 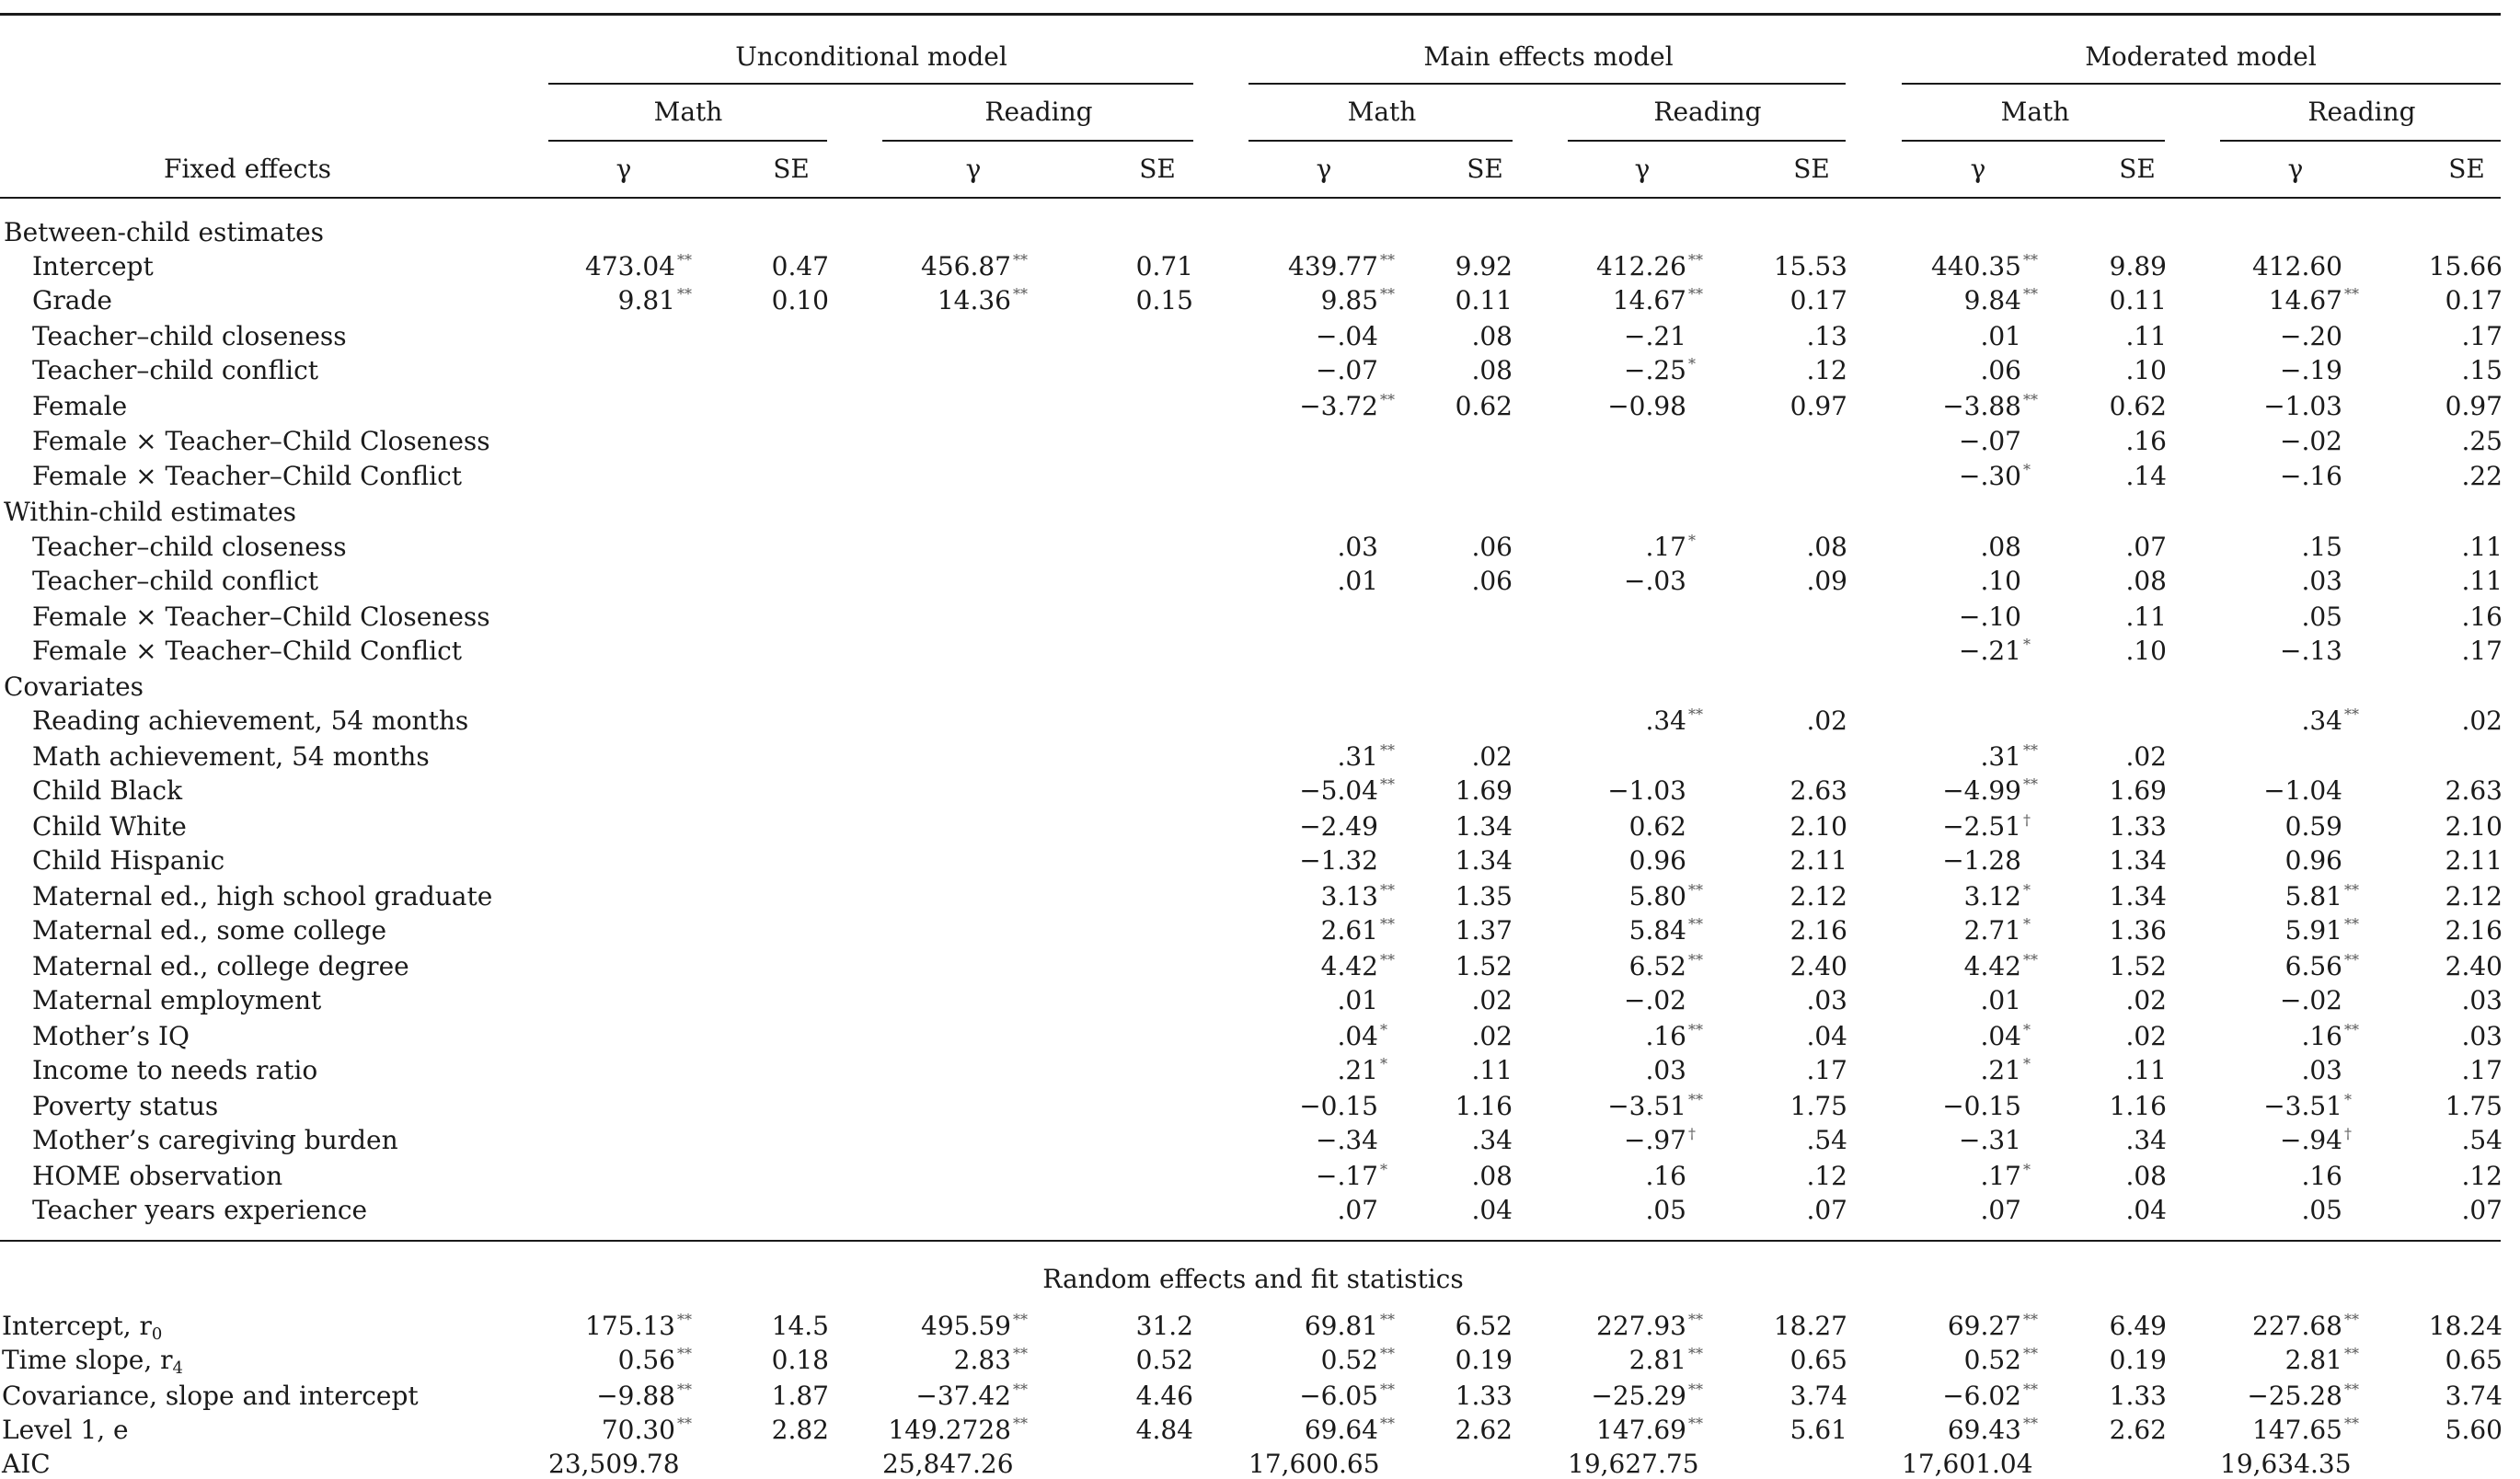 What do you see at coordinates (1826, 1176) in the screenshot?
I see `se-value: .12` at bounding box center [1826, 1176].